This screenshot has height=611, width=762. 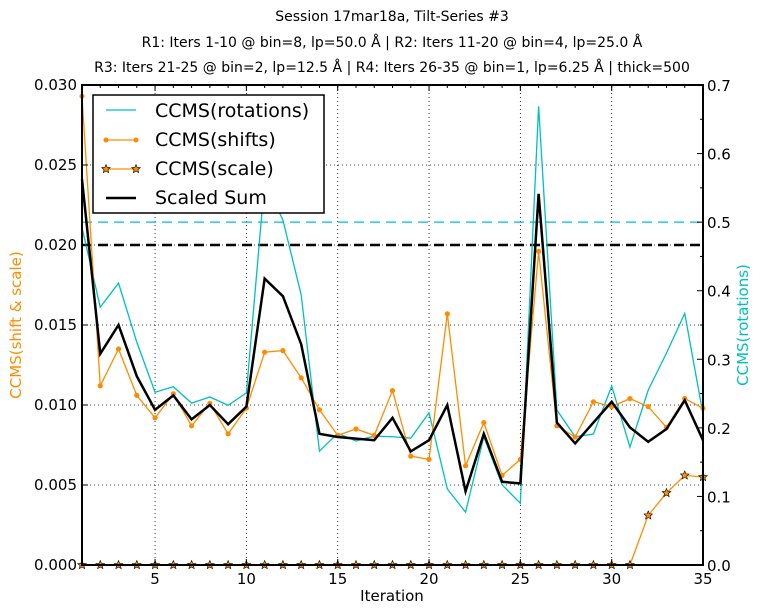 What do you see at coordinates (719, 429) in the screenshot?
I see `y-tick-label-right: 0.2` at bounding box center [719, 429].